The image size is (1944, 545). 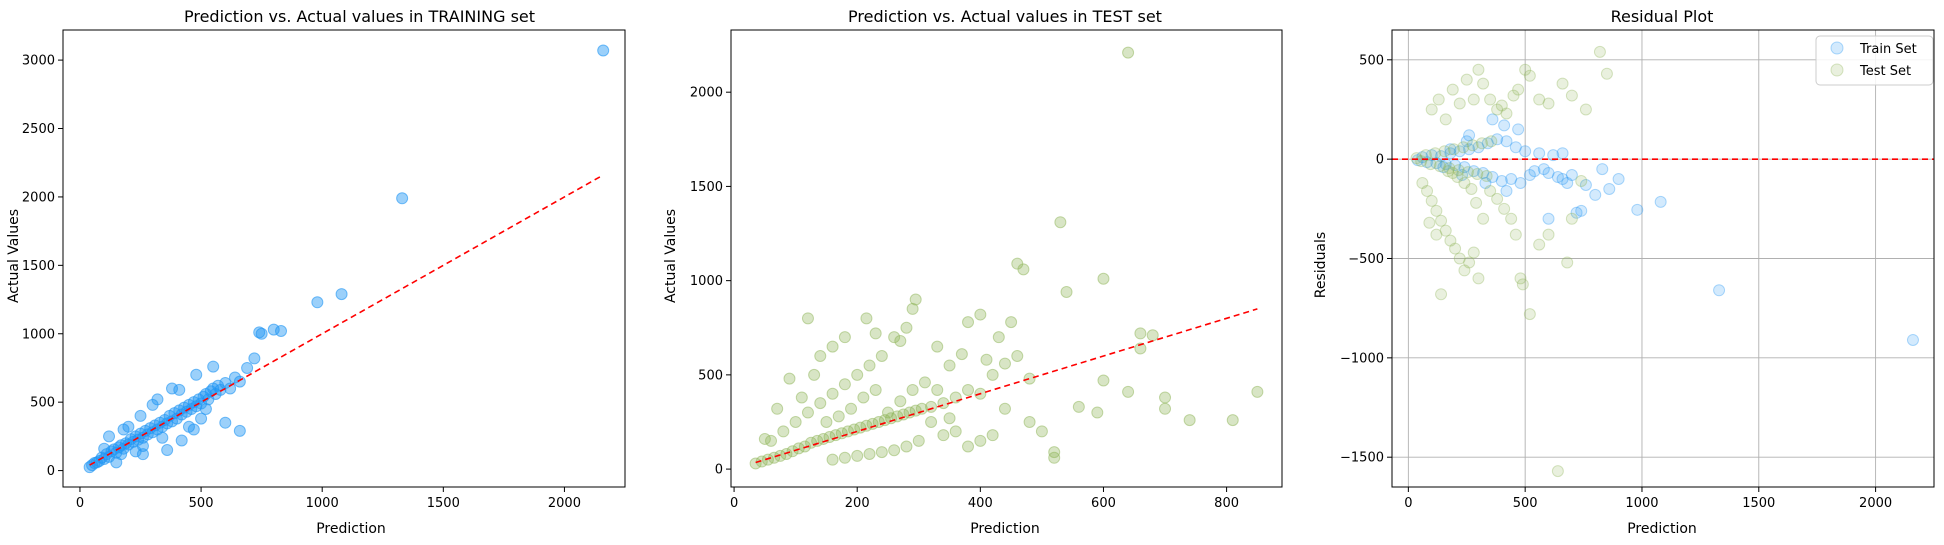 What do you see at coordinates (38, 61) in the screenshot?
I see `y-tick-label: 3000` at bounding box center [38, 61].